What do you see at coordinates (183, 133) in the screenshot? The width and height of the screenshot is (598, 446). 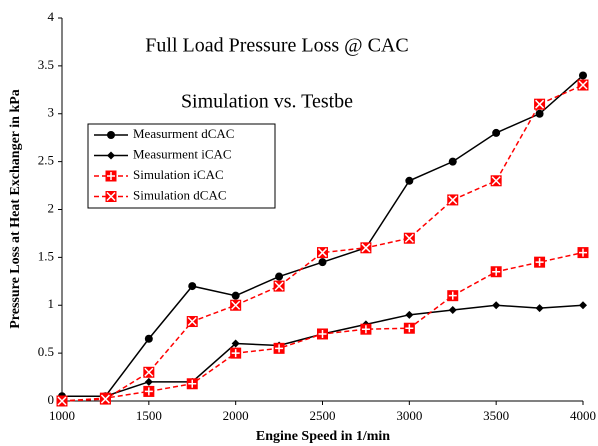 I see `legend-label: Measurment dCAC` at bounding box center [183, 133].